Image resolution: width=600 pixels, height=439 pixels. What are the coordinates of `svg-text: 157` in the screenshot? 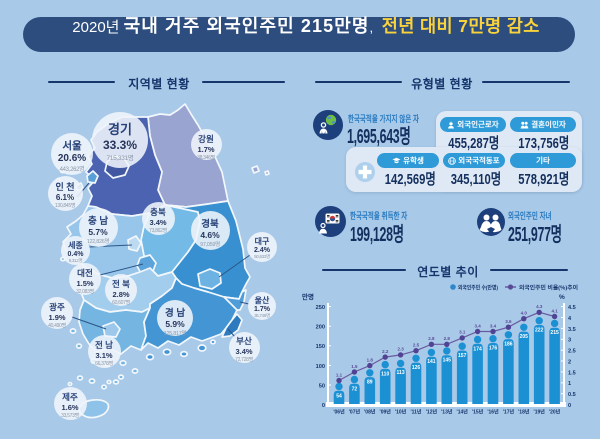 It's located at (462, 356).